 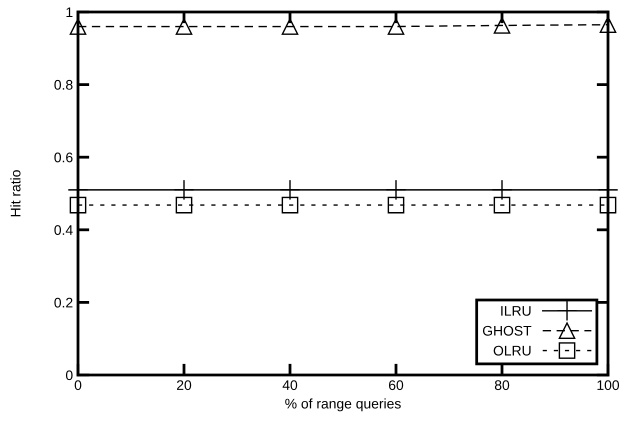 What do you see at coordinates (608, 385) in the screenshot?
I see `x-tick-label: 100` at bounding box center [608, 385].